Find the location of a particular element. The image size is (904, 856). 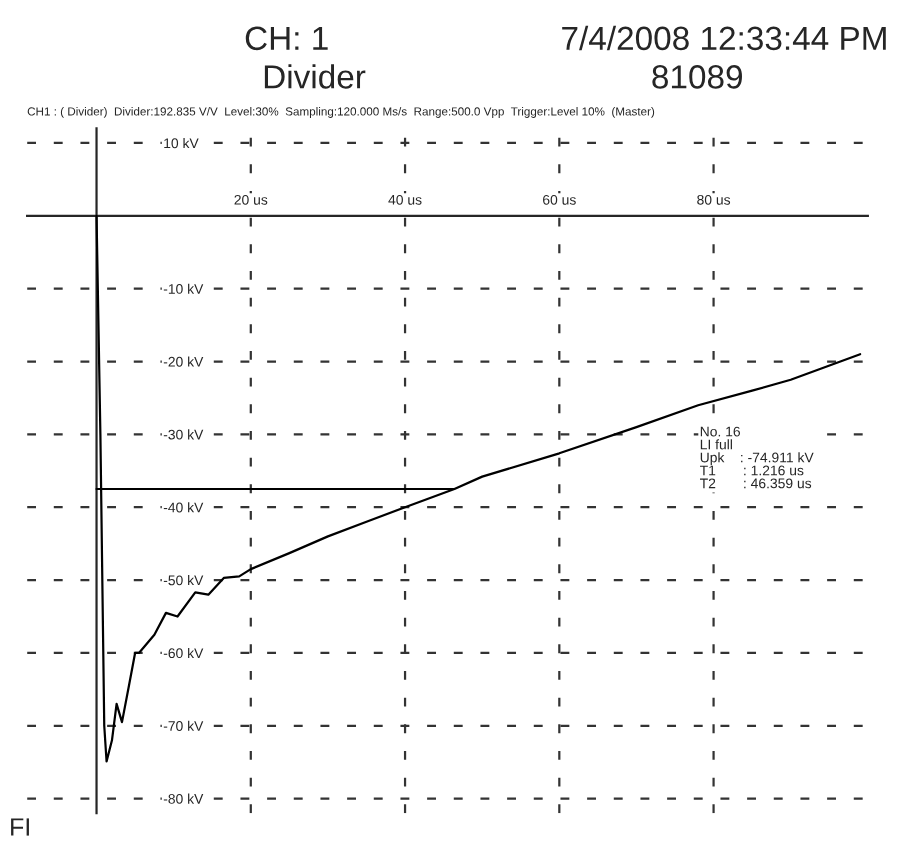

text: FI is located at coordinates (20, 827).